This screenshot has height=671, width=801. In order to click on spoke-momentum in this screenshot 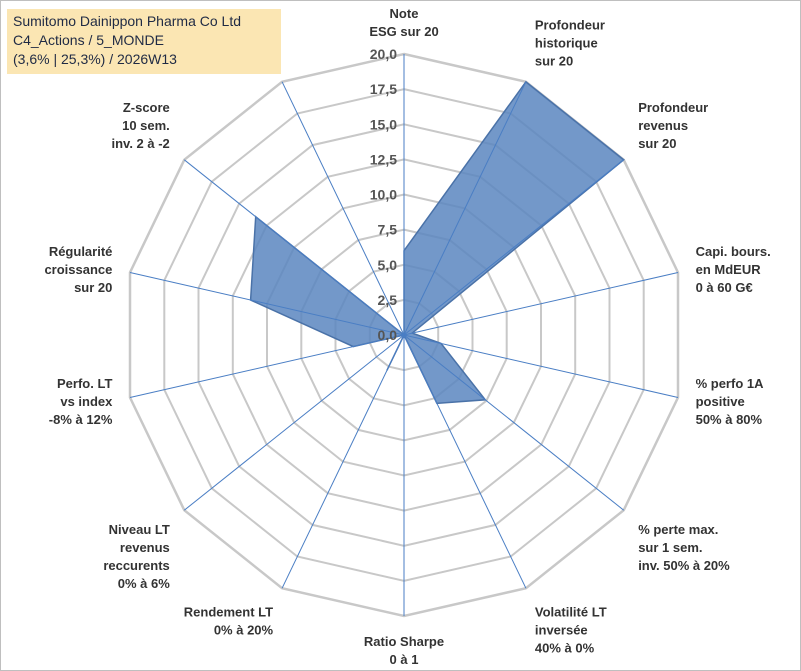, I will do `click(343, 208)`.